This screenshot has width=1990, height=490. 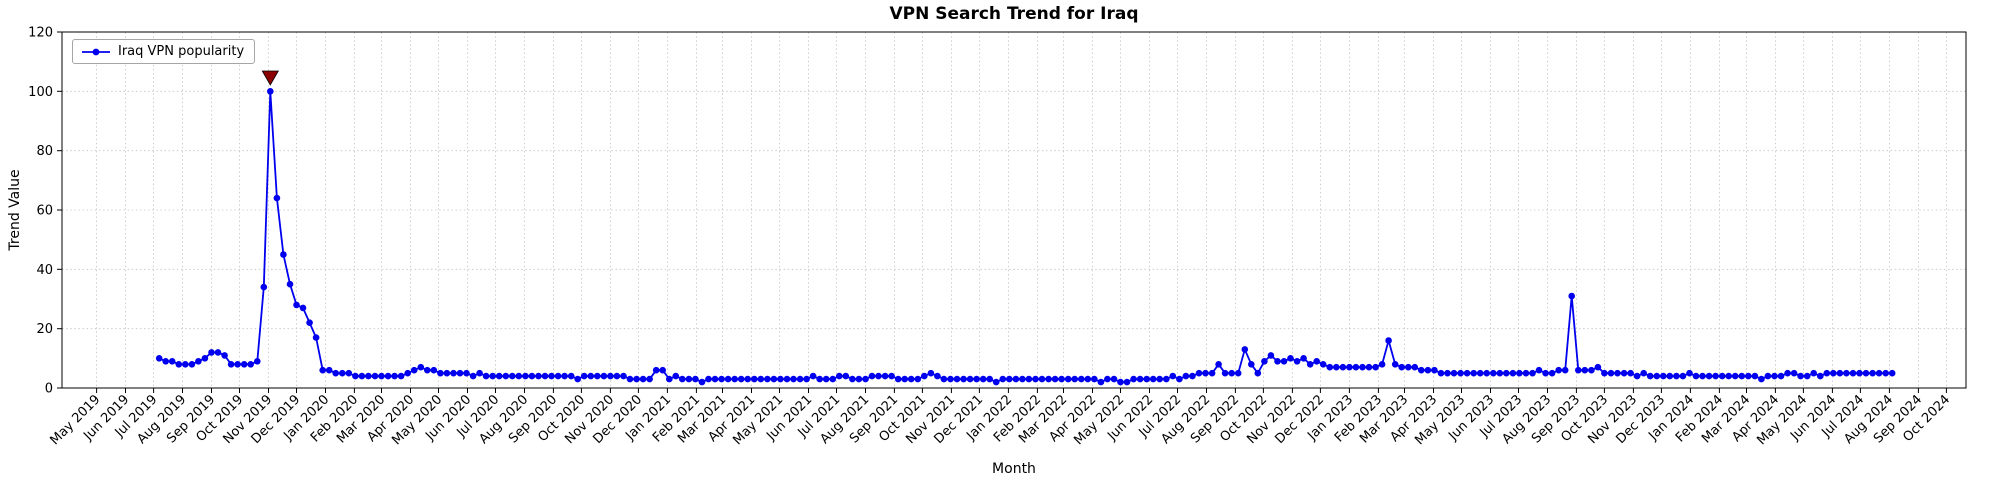 I want to click on svg-text: 20, so click(x=44, y=329).